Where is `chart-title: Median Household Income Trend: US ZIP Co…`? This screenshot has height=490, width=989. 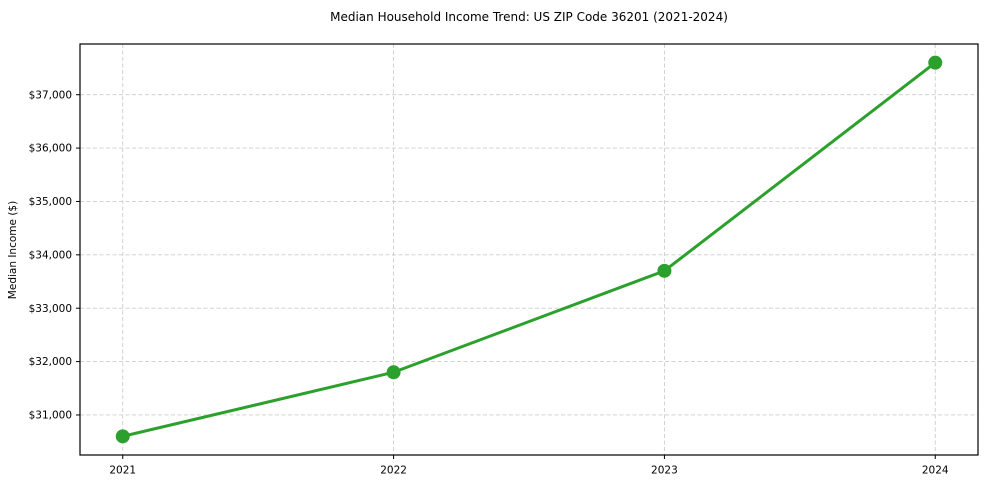 chart-title: Median Household Income Trend: US ZIP Co… is located at coordinates (529, 17).